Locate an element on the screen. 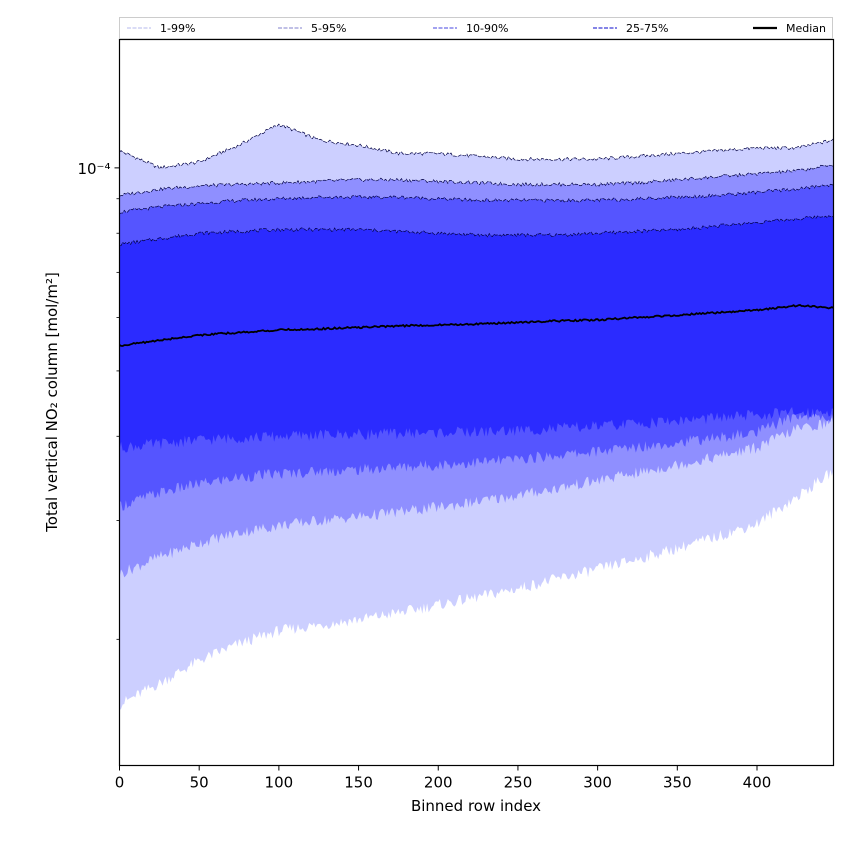 Image resolution: width=850 pixels, height=850 pixels. legend: 1-99% 5-95% 10-90% 25-75% Median is located at coordinates (476, 28).